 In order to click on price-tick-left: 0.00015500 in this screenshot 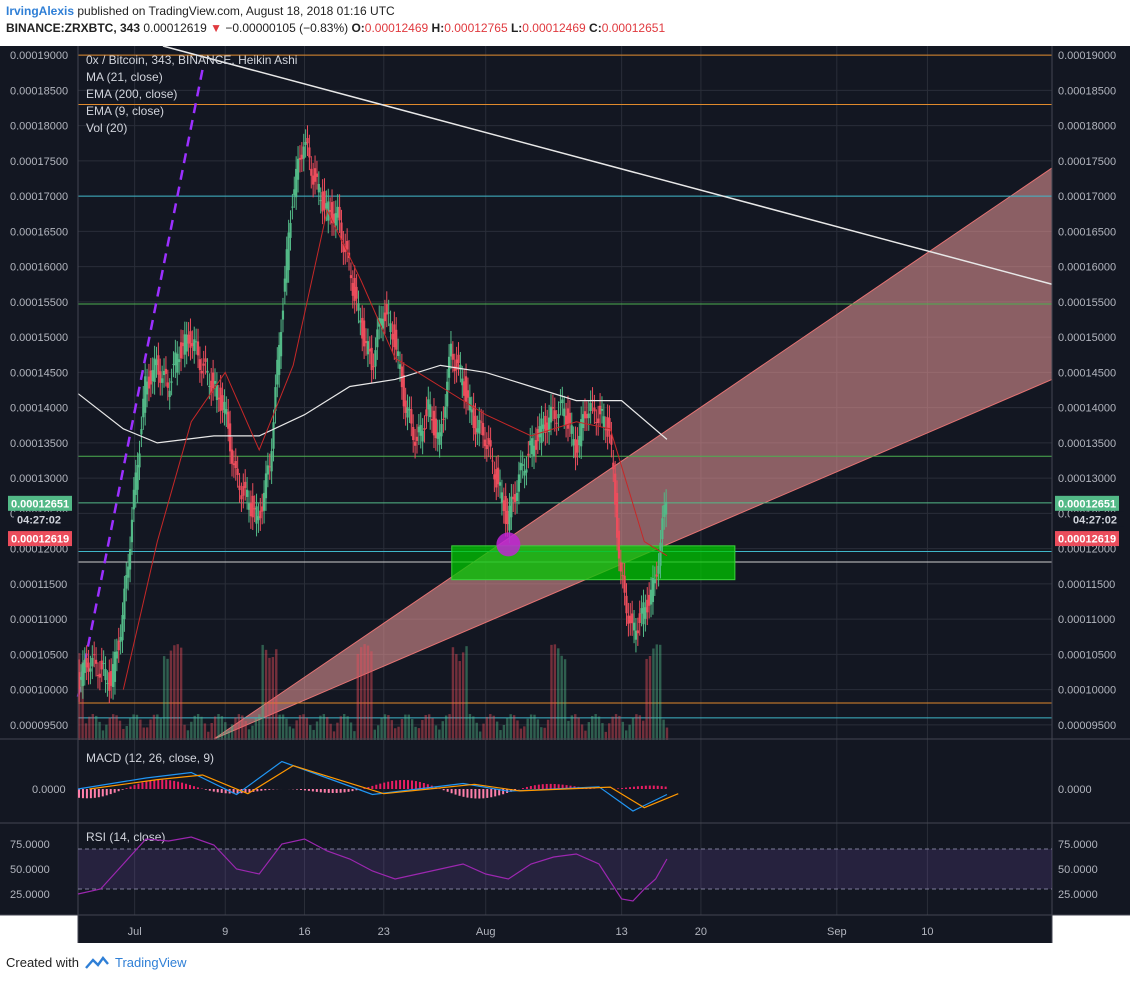, I will do `click(39, 303)`.